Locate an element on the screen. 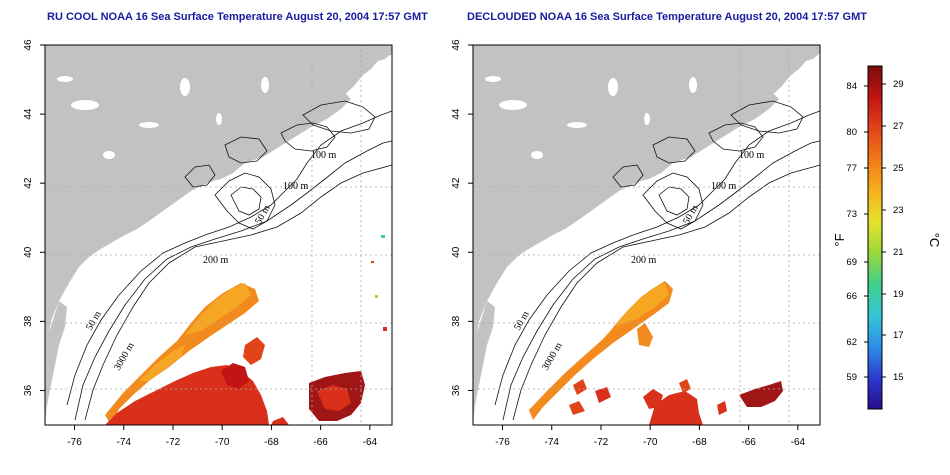  colorbar-f-tick-label: 80 is located at coordinates (851, 132).